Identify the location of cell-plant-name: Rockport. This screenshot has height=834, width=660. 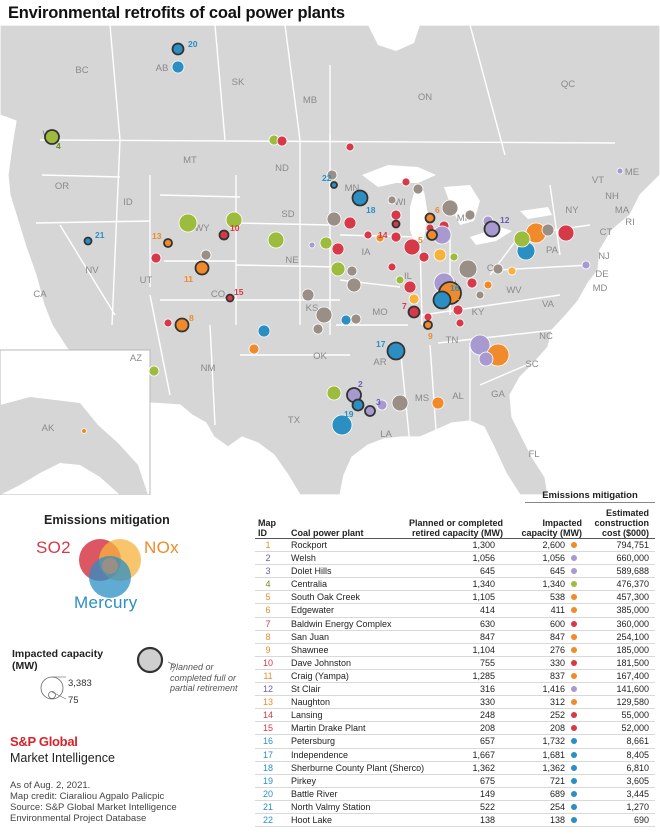
(309, 545).